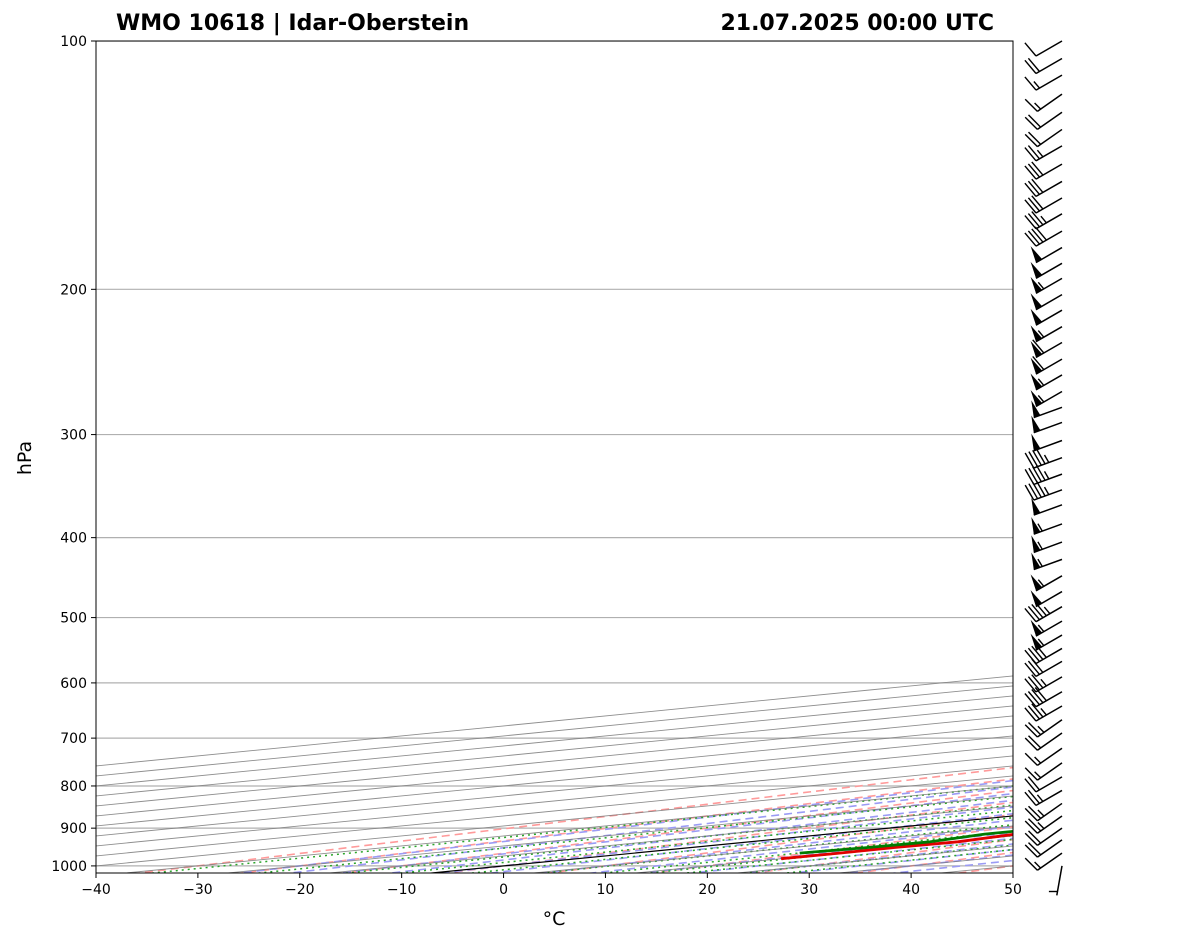  What do you see at coordinates (554, 919) in the screenshot?
I see `x-axis-label: °C` at bounding box center [554, 919].